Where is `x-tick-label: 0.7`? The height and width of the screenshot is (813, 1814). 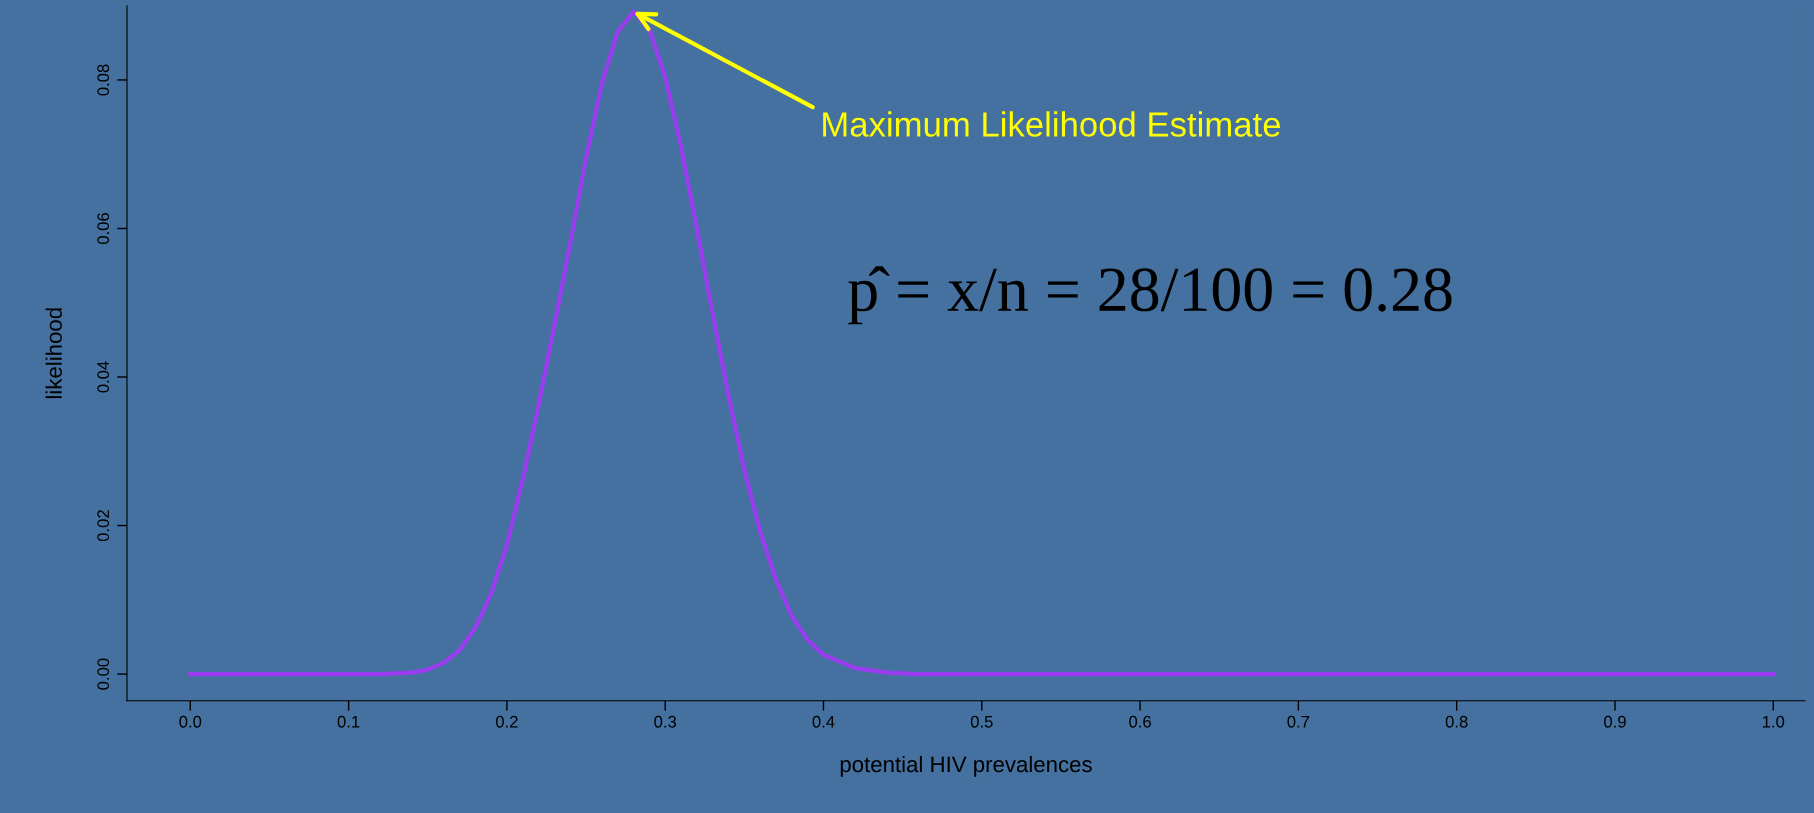 x-tick-label: 0.7 is located at coordinates (1298, 721).